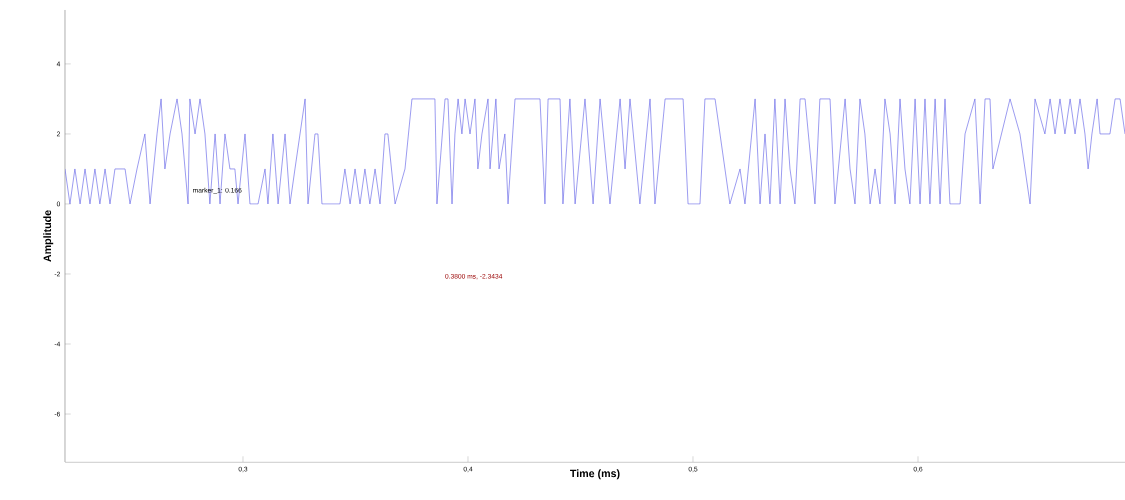 This screenshot has width=1125, height=500. I want to click on x-axis-title: Time (ms), so click(595, 474).